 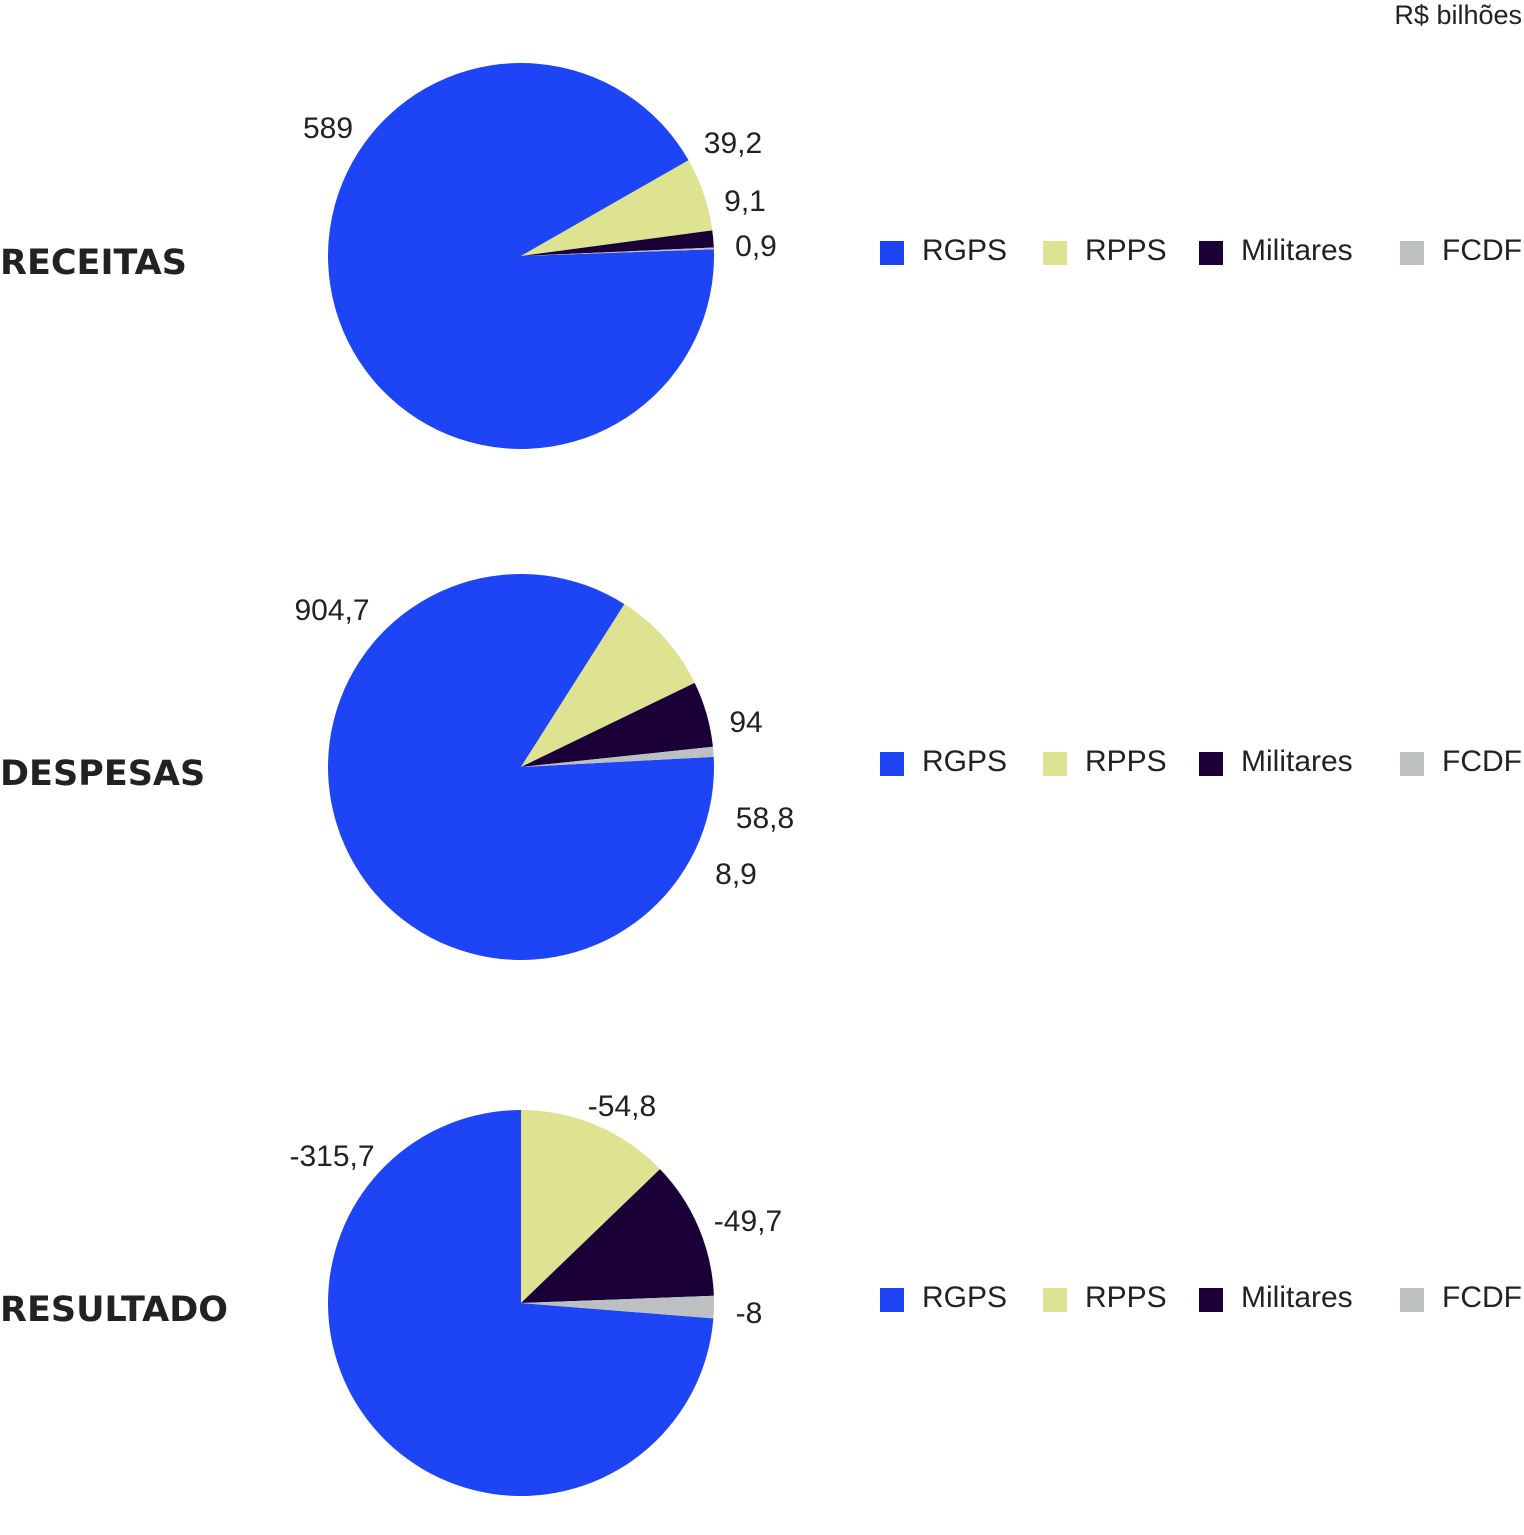 What do you see at coordinates (114, 1310) in the screenshot?
I see `pie-title: RESULTADO` at bounding box center [114, 1310].